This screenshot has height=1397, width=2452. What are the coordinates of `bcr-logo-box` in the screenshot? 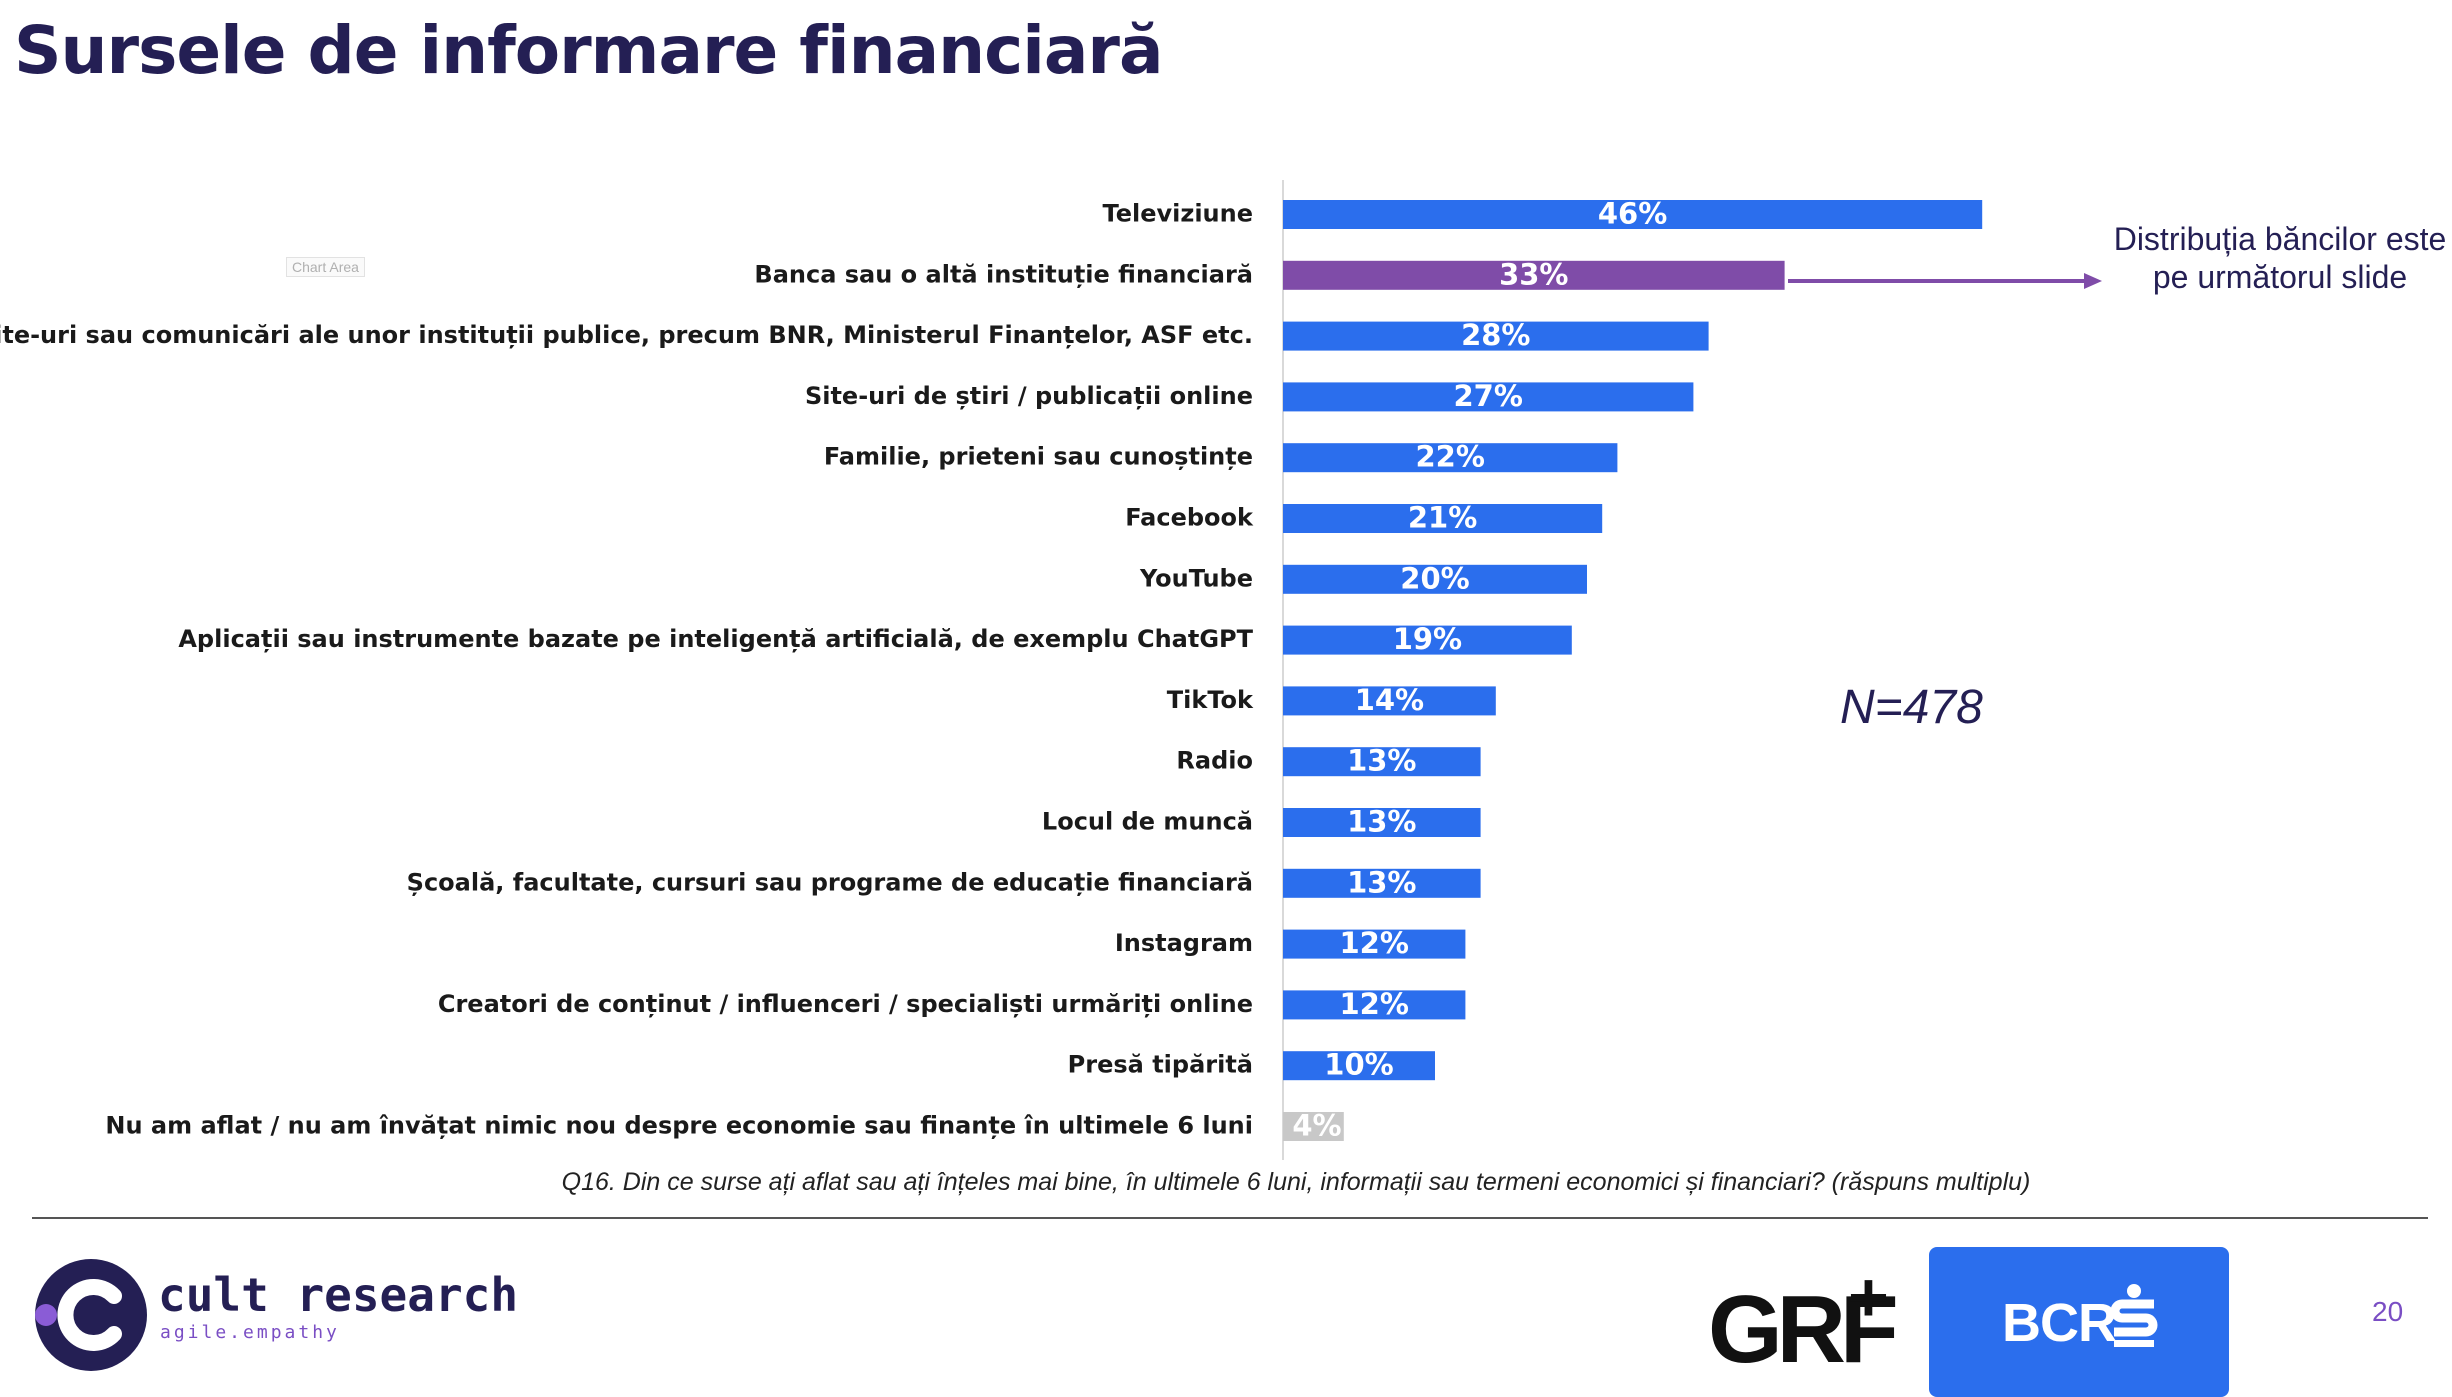 It's located at (2079, 1322).